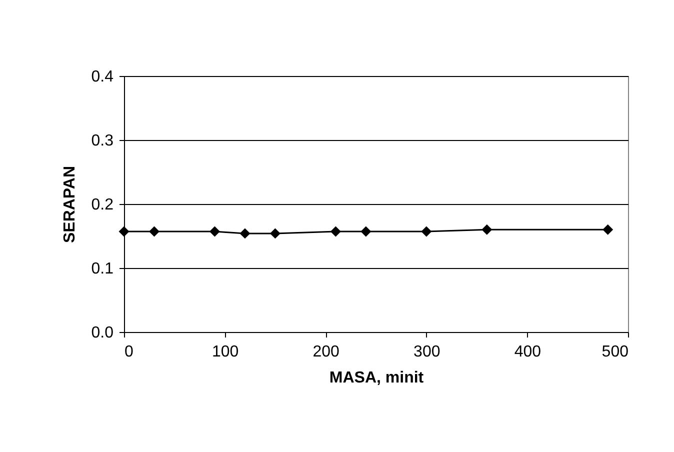 Image resolution: width=674 pixels, height=452 pixels. I want to click on x-tick-label: 100, so click(225, 352).